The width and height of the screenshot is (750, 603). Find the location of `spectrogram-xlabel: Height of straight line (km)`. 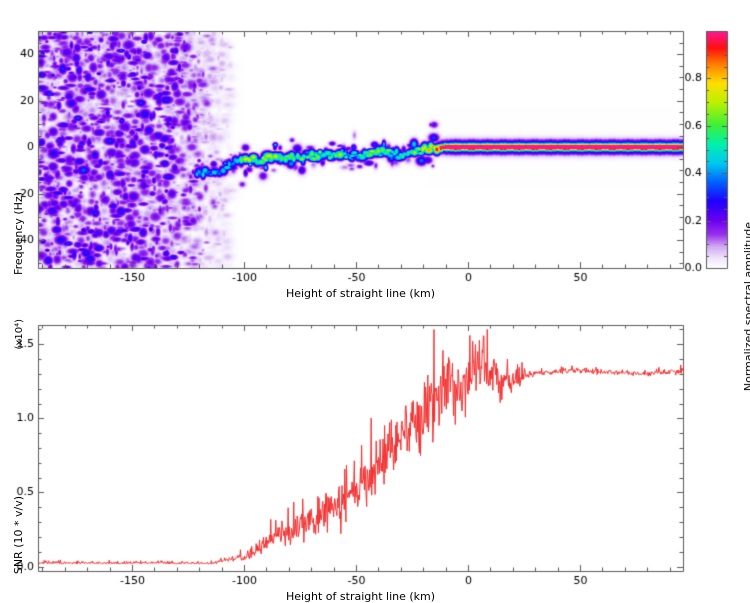

spectrogram-xlabel: Height of straight line (km) is located at coordinates (360, 293).